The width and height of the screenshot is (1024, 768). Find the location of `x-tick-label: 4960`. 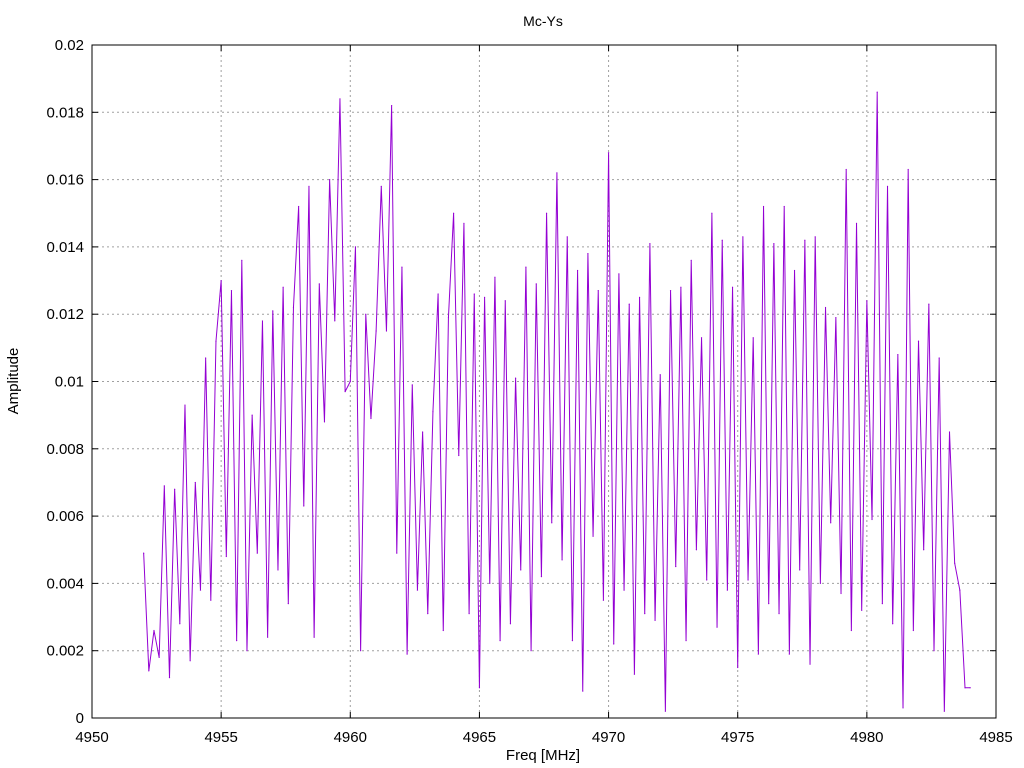

x-tick-label: 4960 is located at coordinates (350, 737).